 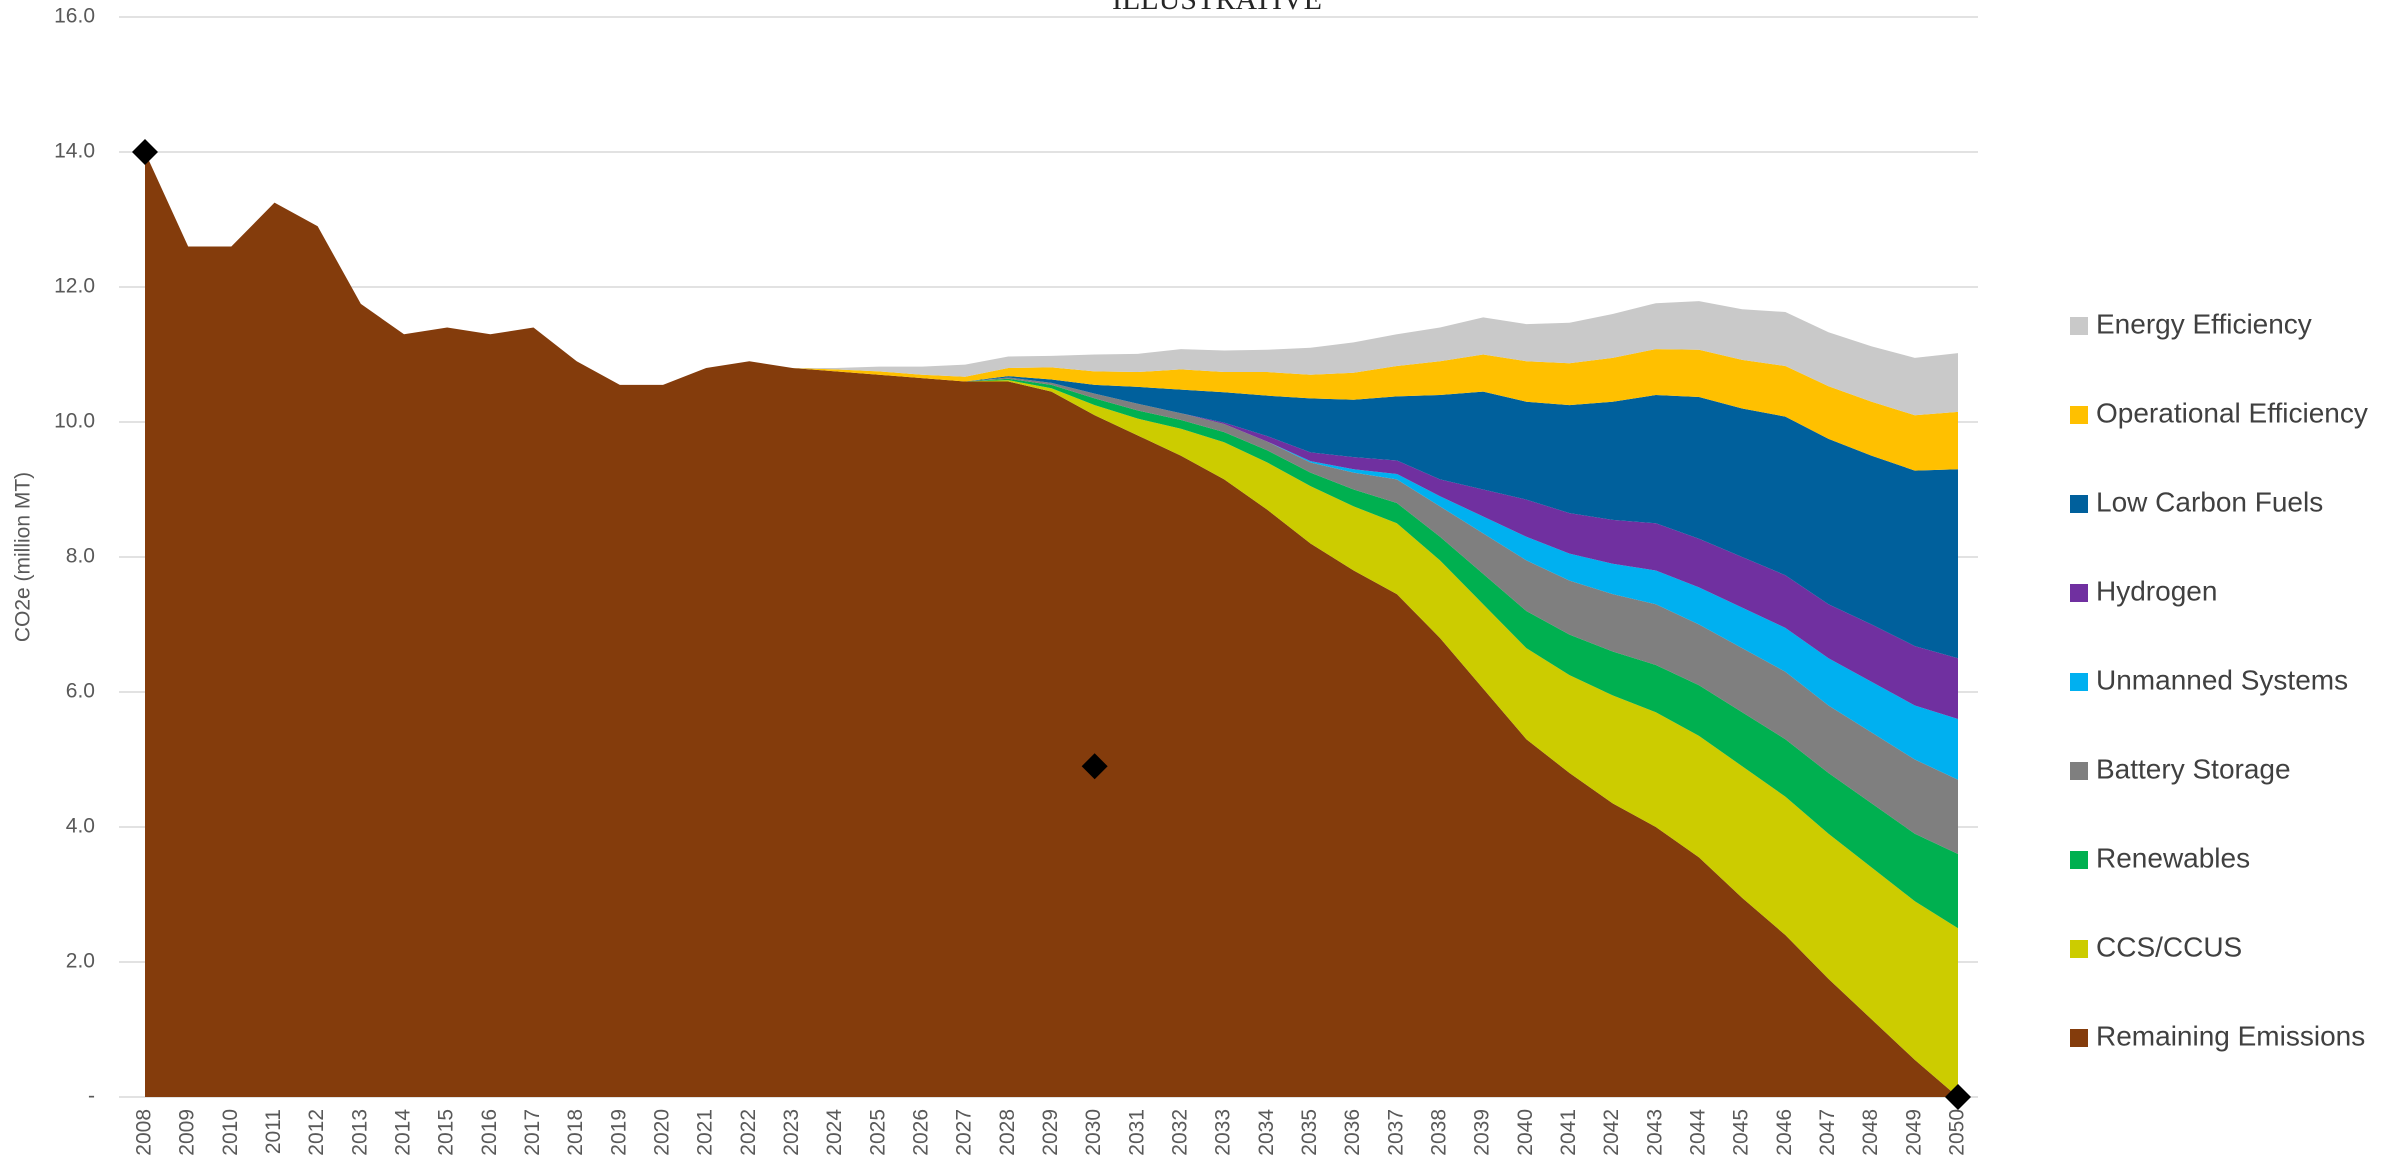 What do you see at coordinates (1482, 1132) in the screenshot?
I see `x-tick-label: 2039` at bounding box center [1482, 1132].